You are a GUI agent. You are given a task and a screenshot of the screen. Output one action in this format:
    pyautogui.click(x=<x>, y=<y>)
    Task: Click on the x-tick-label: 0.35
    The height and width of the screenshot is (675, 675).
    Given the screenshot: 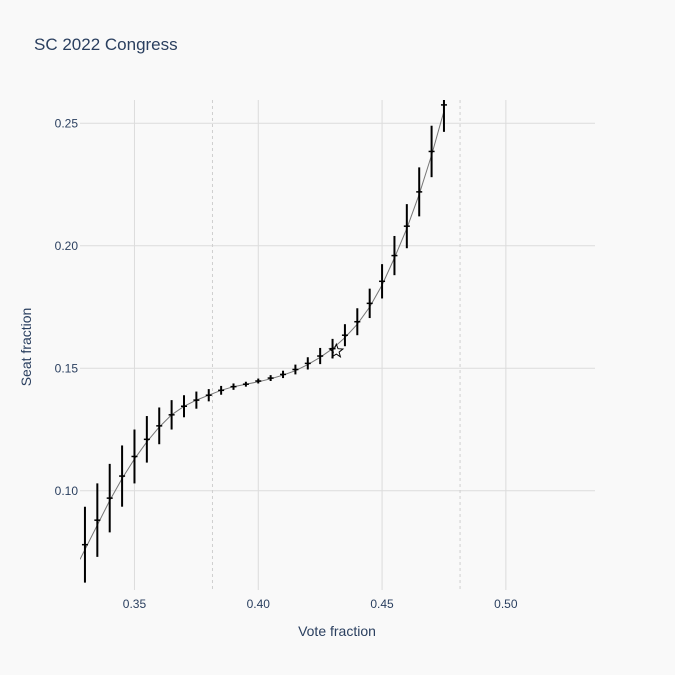 What is the action you would take?
    pyautogui.click(x=135, y=604)
    